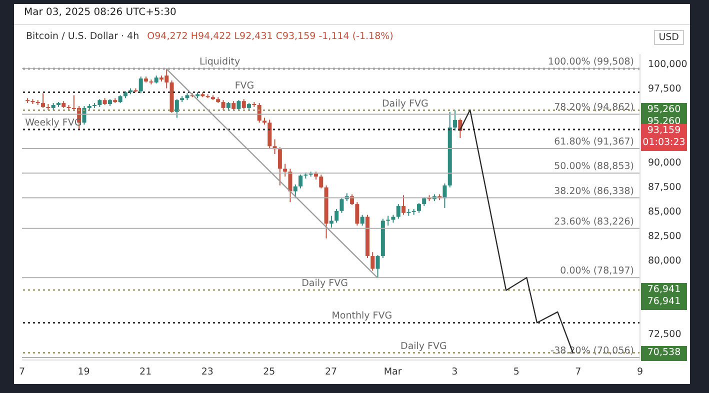  Describe the element at coordinates (594, 108) in the screenshot. I see `ref-line-label: 78.20% (94,862)` at that location.